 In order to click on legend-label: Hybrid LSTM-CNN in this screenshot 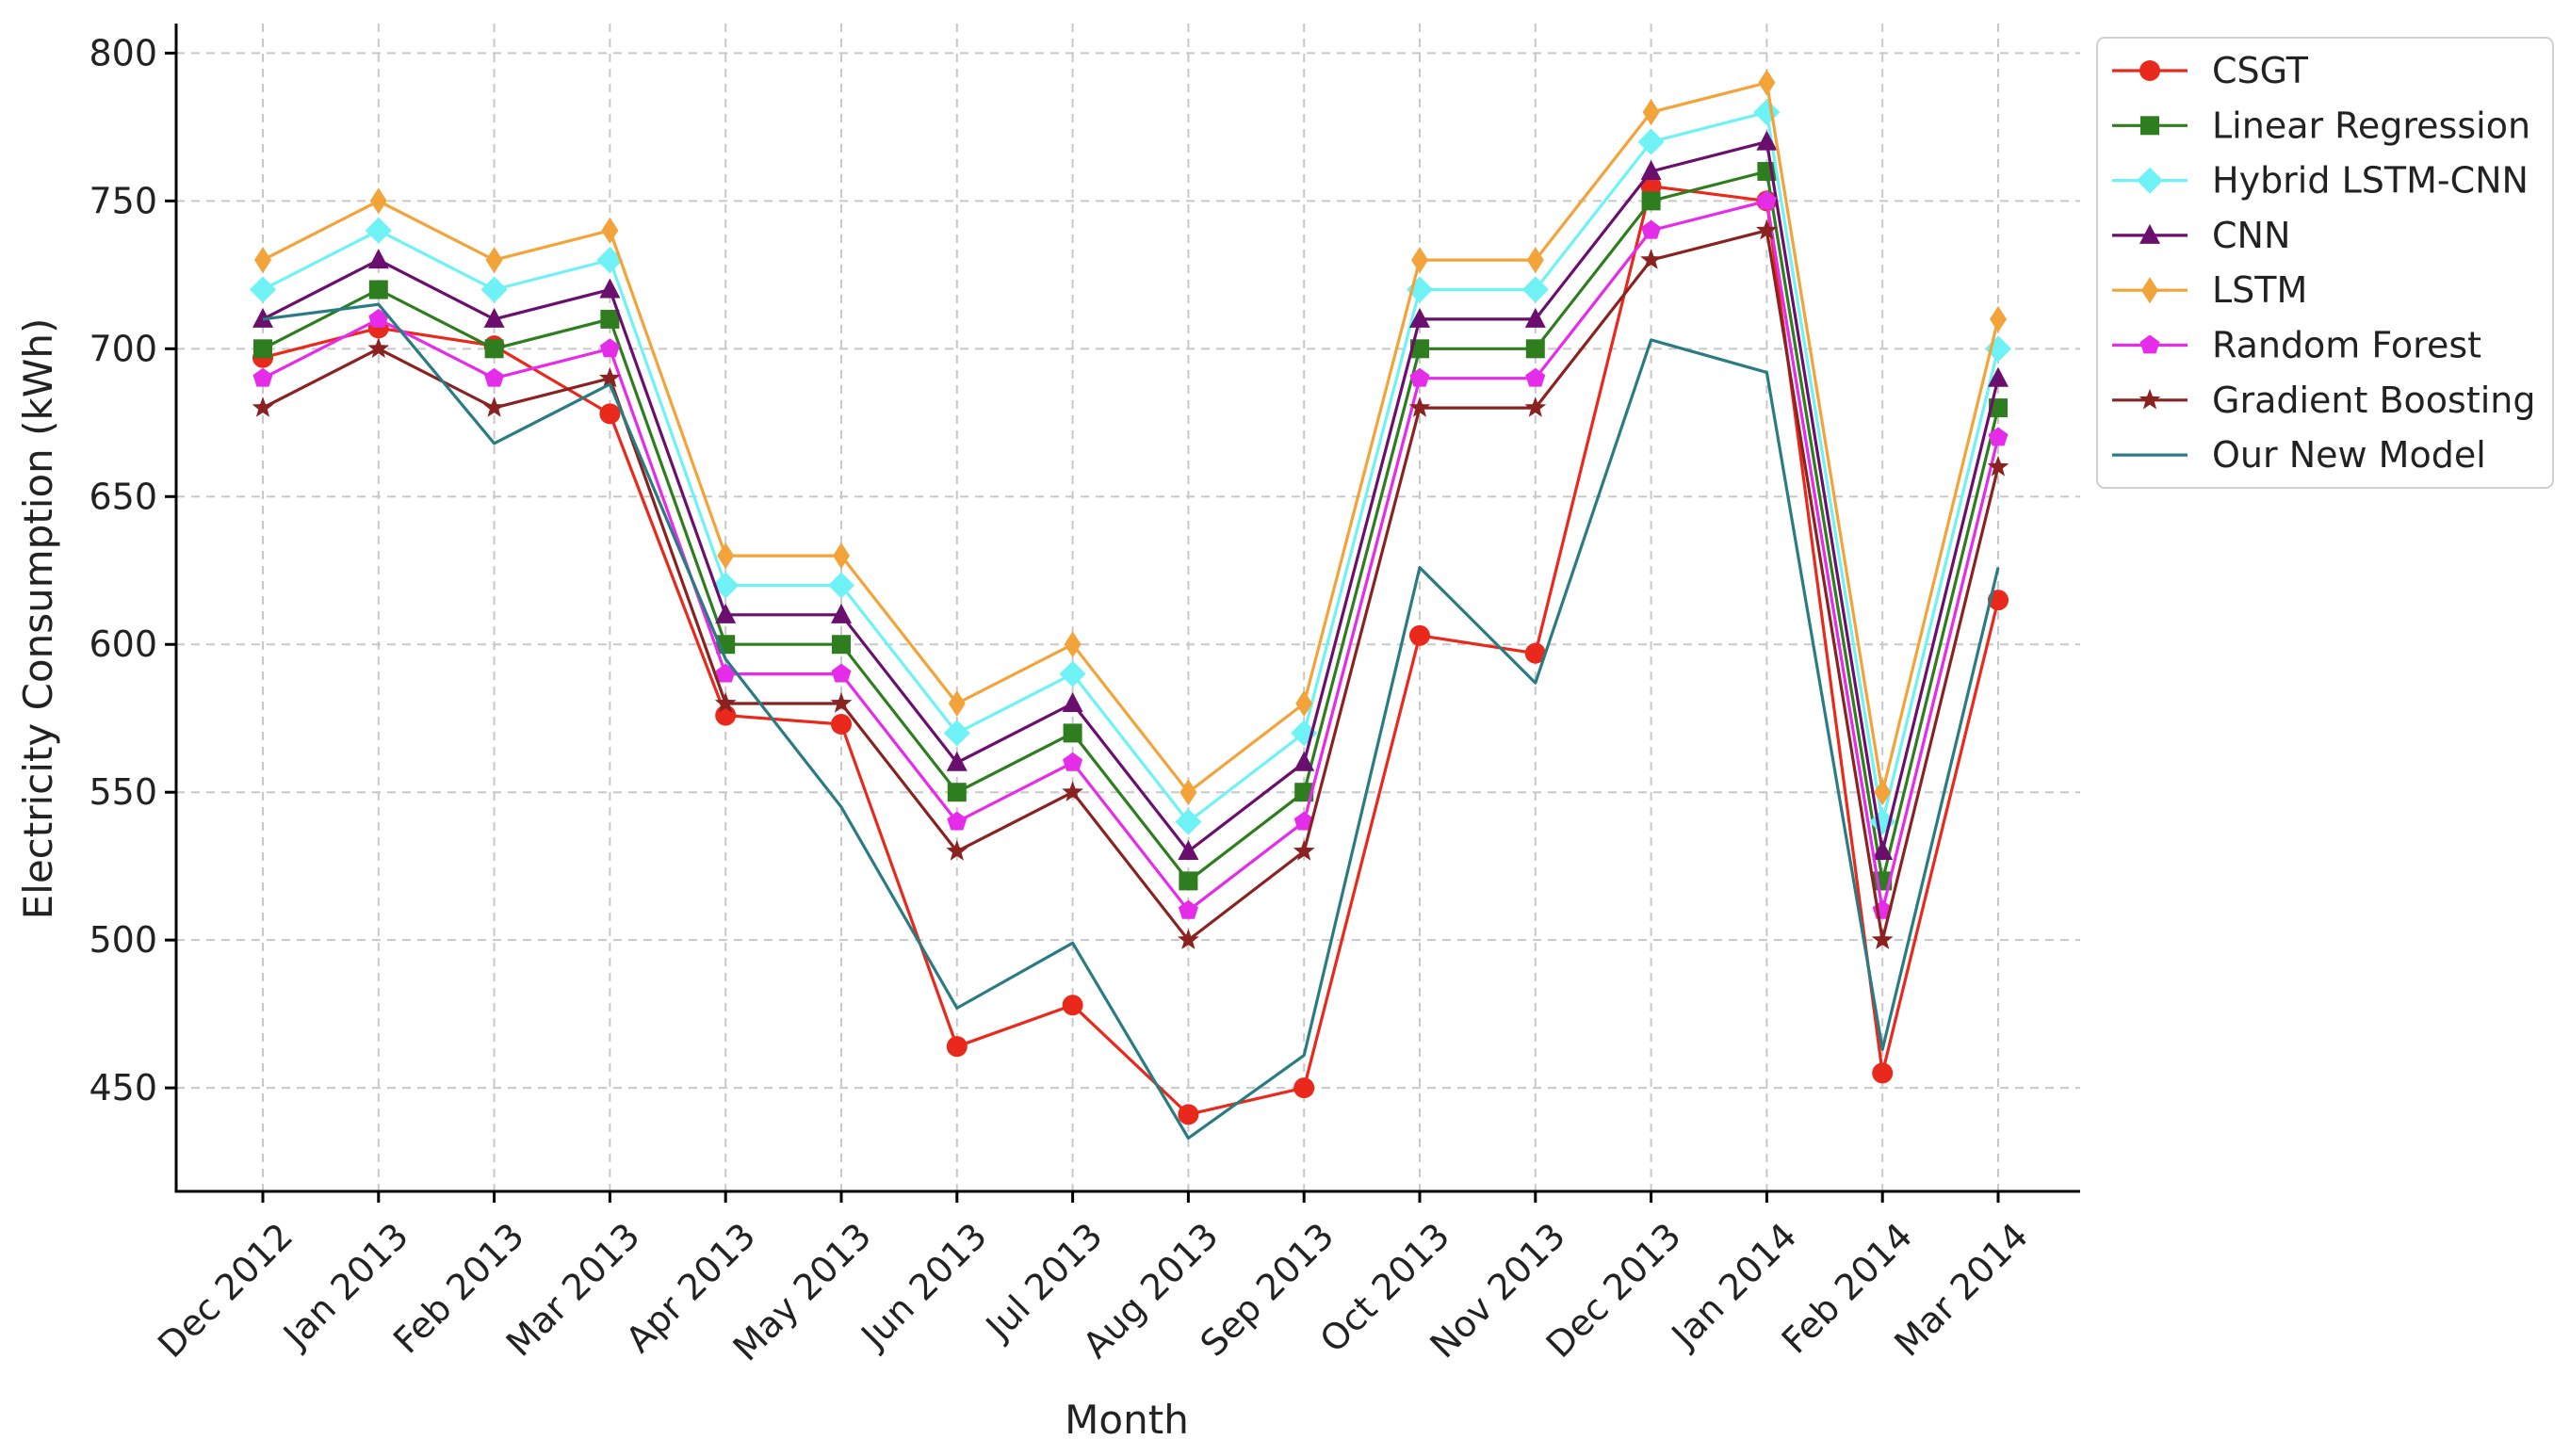, I will do `click(2370, 181)`.